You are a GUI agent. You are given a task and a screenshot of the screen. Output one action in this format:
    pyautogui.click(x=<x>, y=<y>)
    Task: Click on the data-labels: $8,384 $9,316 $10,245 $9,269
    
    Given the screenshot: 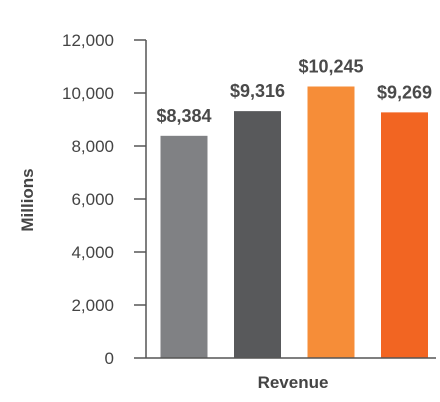 What is the action you would take?
    pyautogui.click(x=294, y=91)
    